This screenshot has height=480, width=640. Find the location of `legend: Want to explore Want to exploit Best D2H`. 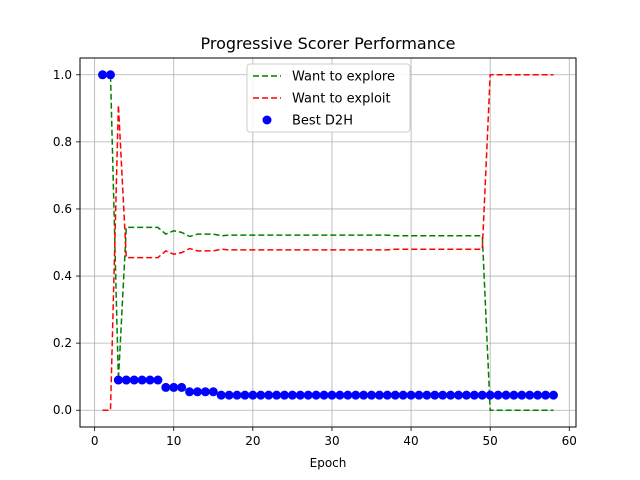

legend: Want to explore Want to exploit Best D2H is located at coordinates (328, 98).